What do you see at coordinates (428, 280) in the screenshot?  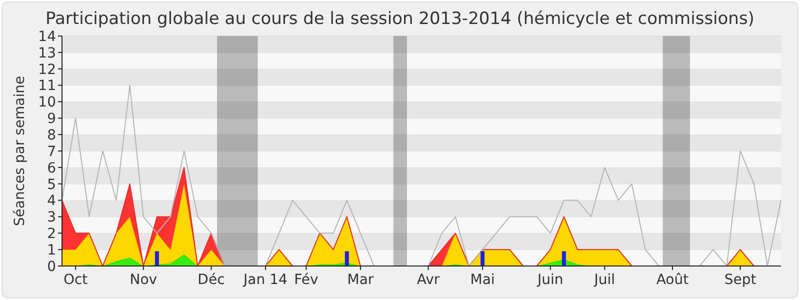 I see `x-tick-label: Avr` at bounding box center [428, 280].